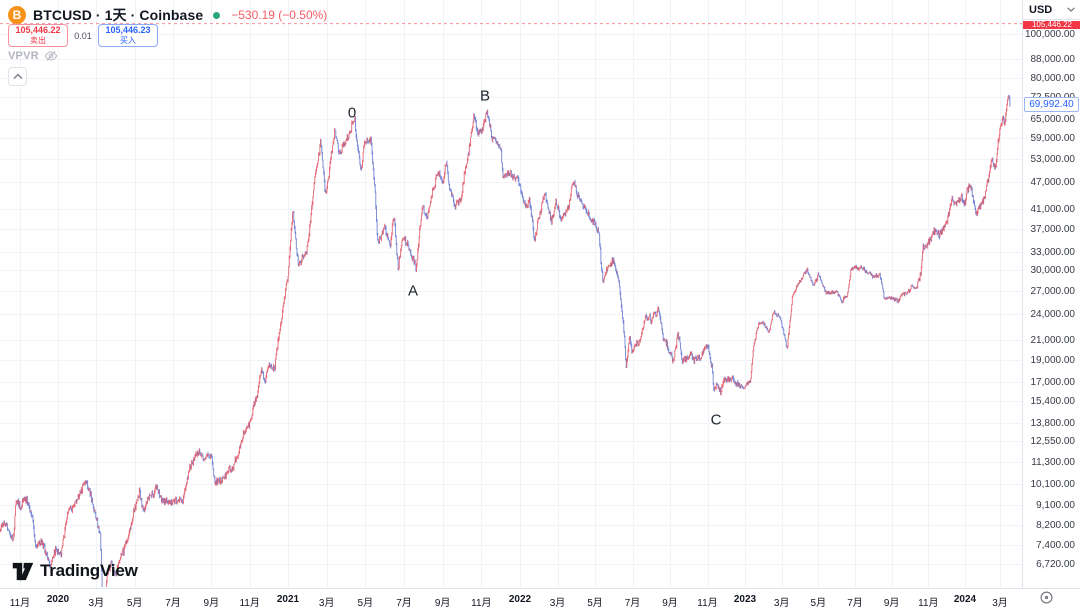 This screenshot has height=610, width=1080. What do you see at coordinates (352, 113) in the screenshot?
I see `wave-marker-0: 0` at bounding box center [352, 113].